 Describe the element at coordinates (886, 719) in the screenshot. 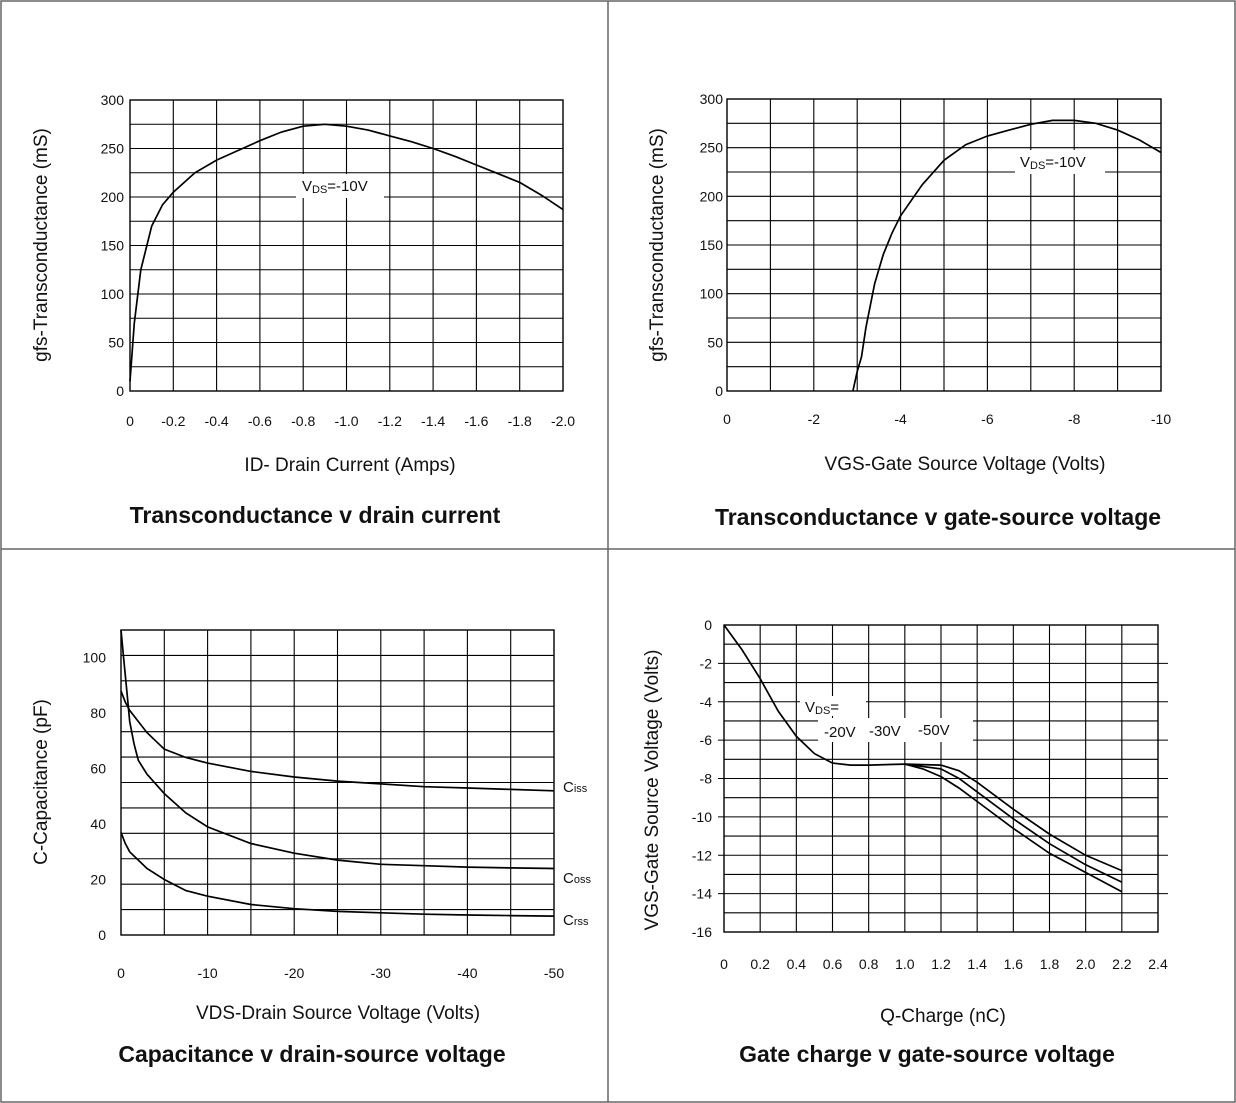

I see `vds-annotation: VDS= -20V -30V -50V` at that location.